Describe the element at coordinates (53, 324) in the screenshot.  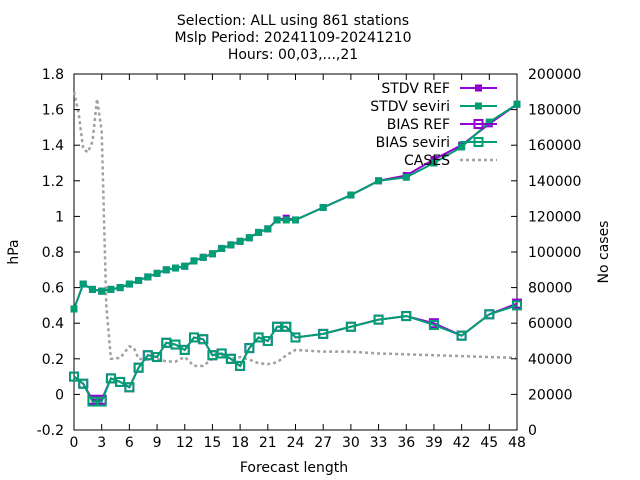
I see `y-tick-label: 0.4` at that location.